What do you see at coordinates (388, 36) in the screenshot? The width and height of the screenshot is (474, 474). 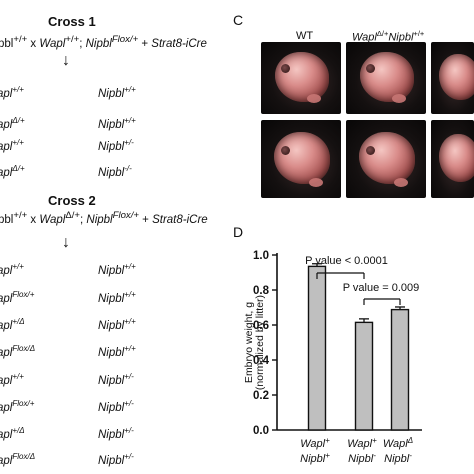 I see `photo-col2-label: WaplΔ/+Nipbl+/+` at bounding box center [388, 36].